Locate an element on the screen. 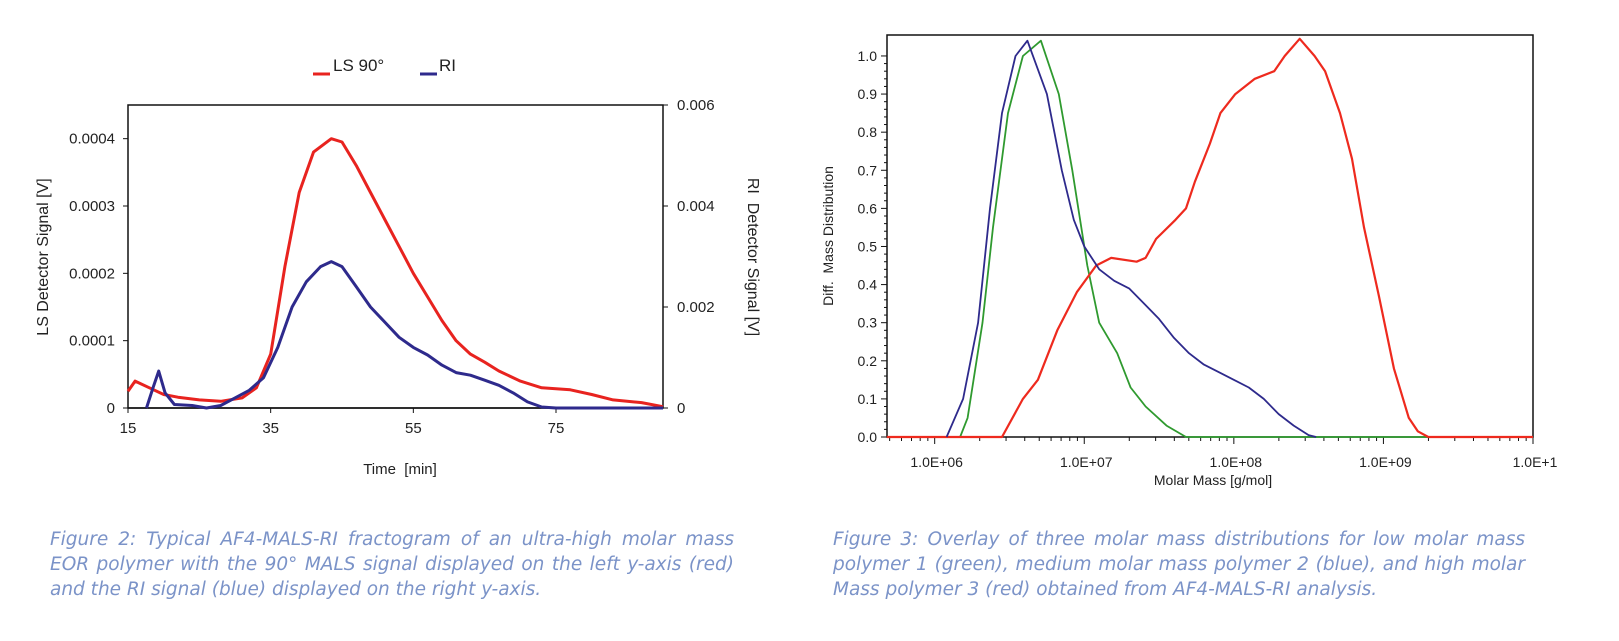 This screenshot has height=641, width=1619. y2-axis-title: RI Detector Signal [V] is located at coordinates (752, 257).